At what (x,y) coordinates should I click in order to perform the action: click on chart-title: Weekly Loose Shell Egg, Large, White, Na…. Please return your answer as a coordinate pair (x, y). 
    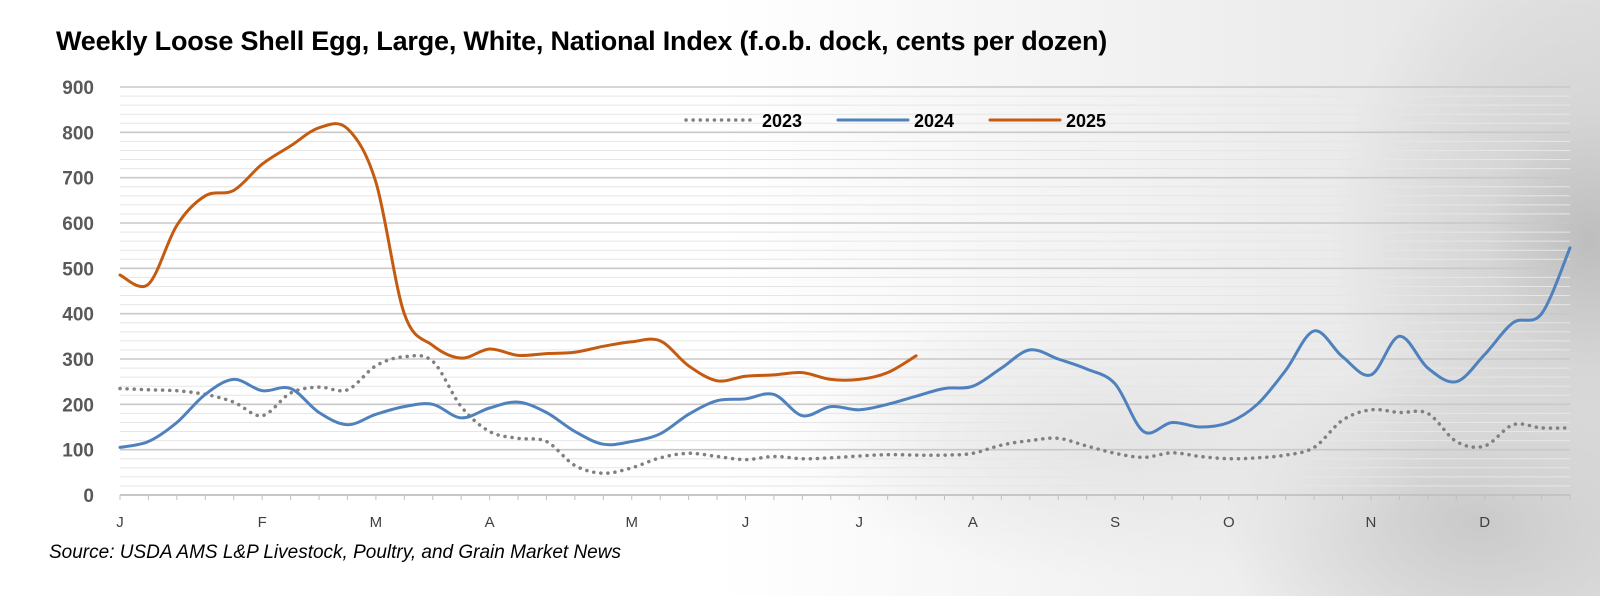
    Looking at the image, I should click on (582, 41).